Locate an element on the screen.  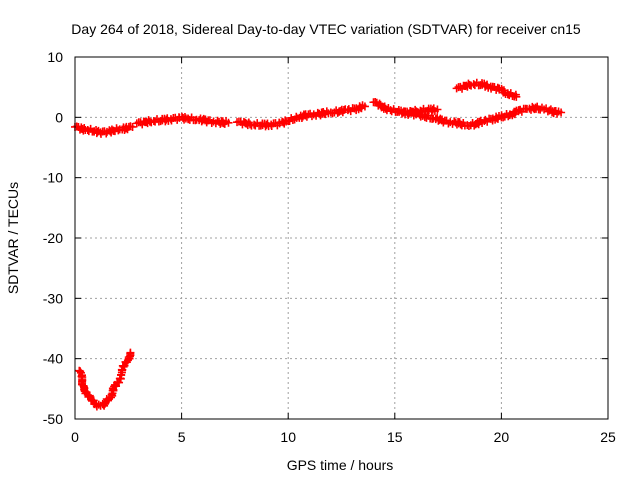
y-tick-label: -20 is located at coordinates (53, 238).